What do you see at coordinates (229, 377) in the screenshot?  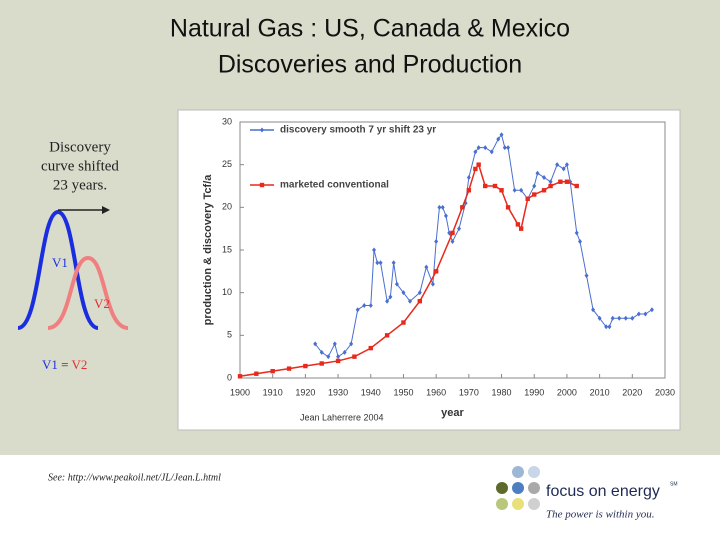 I see `y-tick-label: 0` at bounding box center [229, 377].